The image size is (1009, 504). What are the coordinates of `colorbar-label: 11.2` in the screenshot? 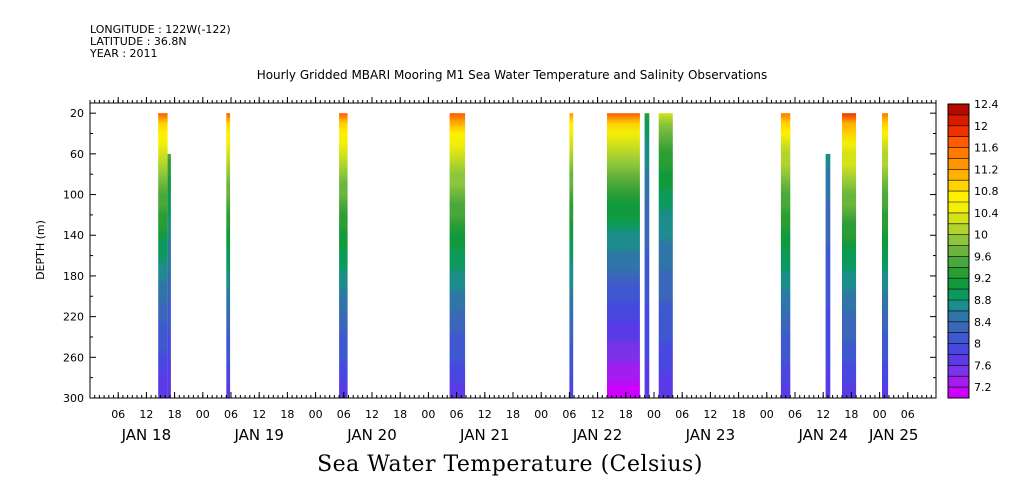 It's located at (986, 169).